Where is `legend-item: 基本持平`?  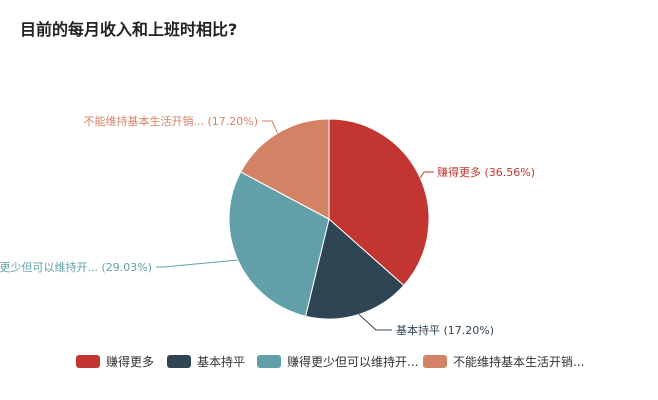
legend-item: 基本持平 is located at coordinates (206, 361).